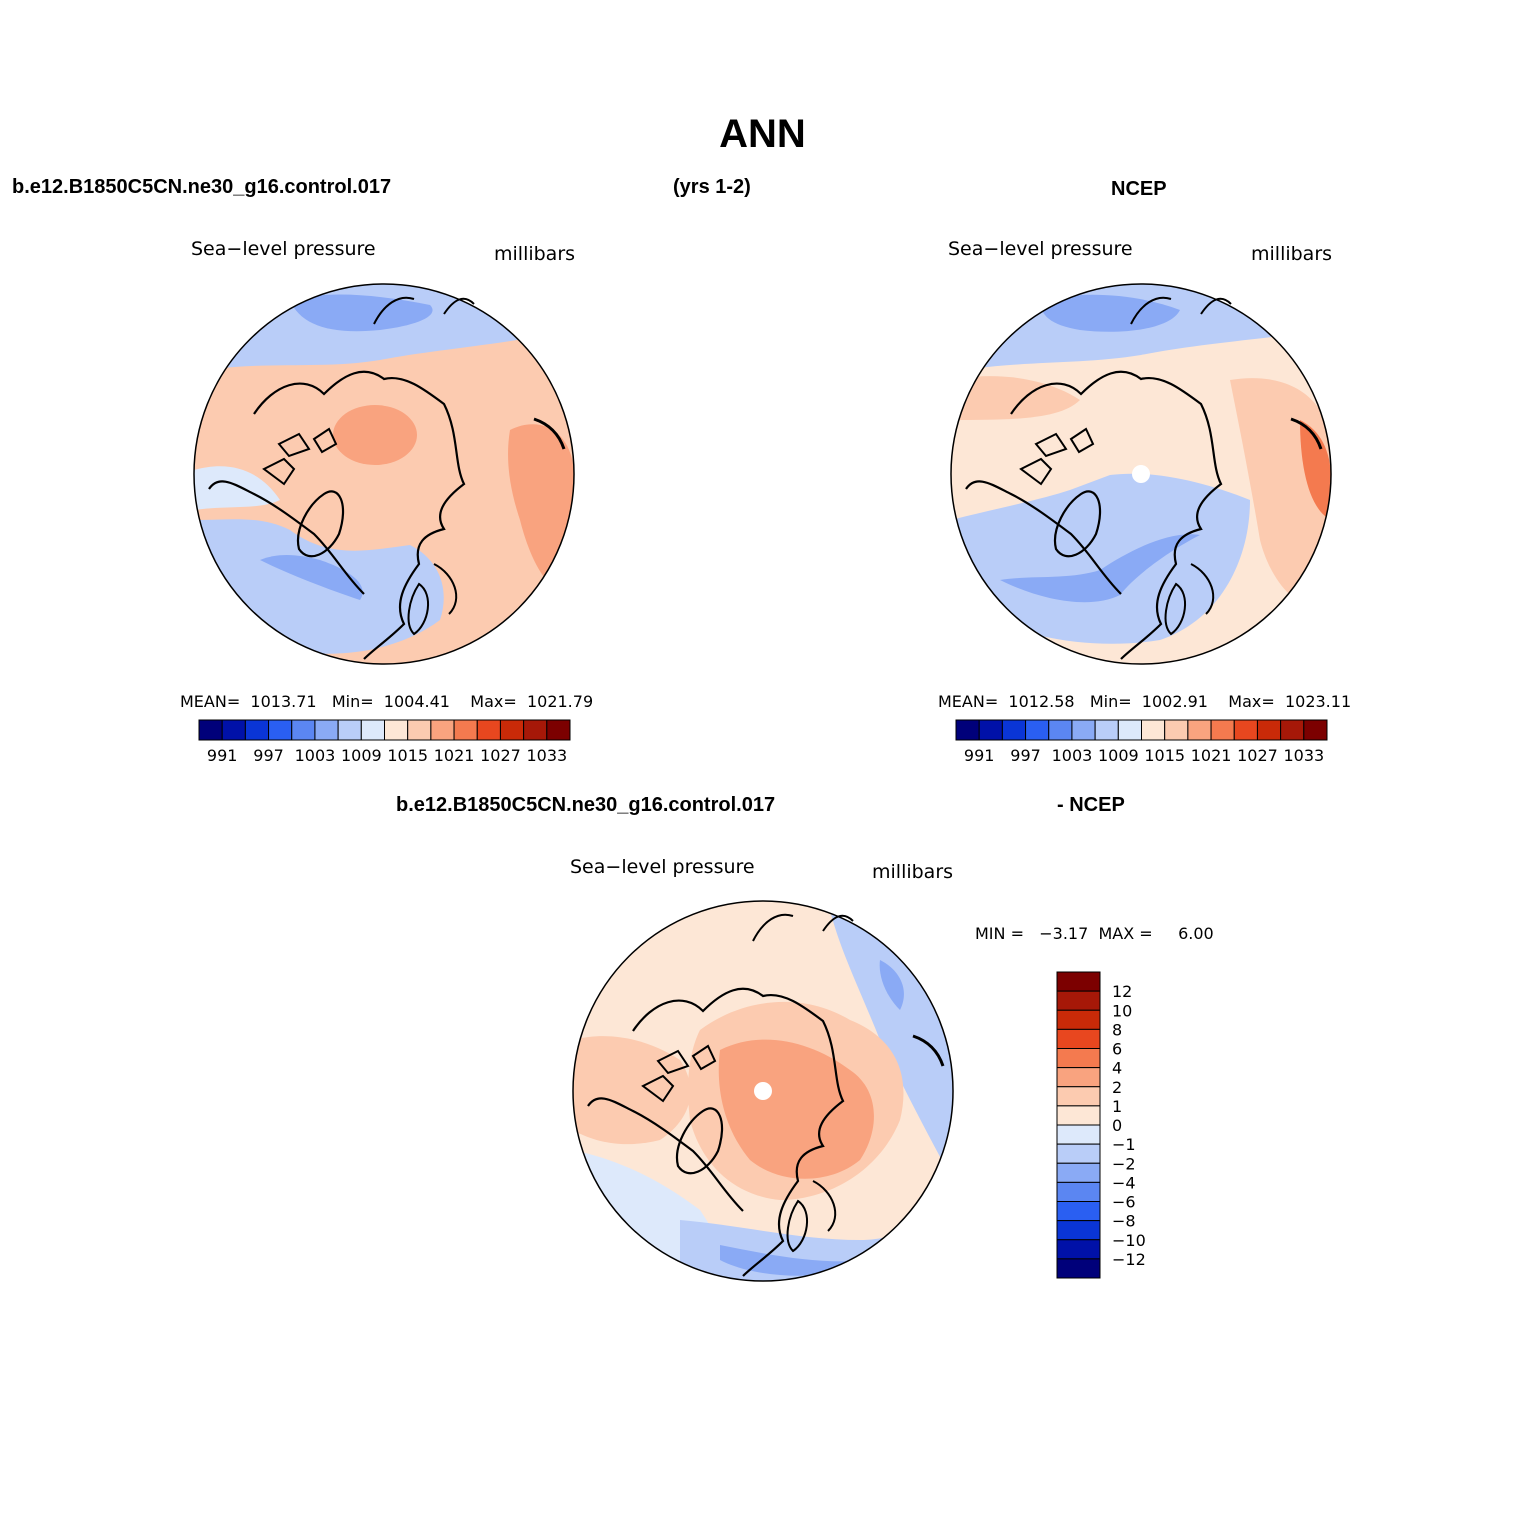 This screenshot has height=1525, width=1525. What do you see at coordinates (1094, 933) in the screenshot?
I see `diff-stats: MIN = −3.17 MAX = 6.00` at bounding box center [1094, 933].